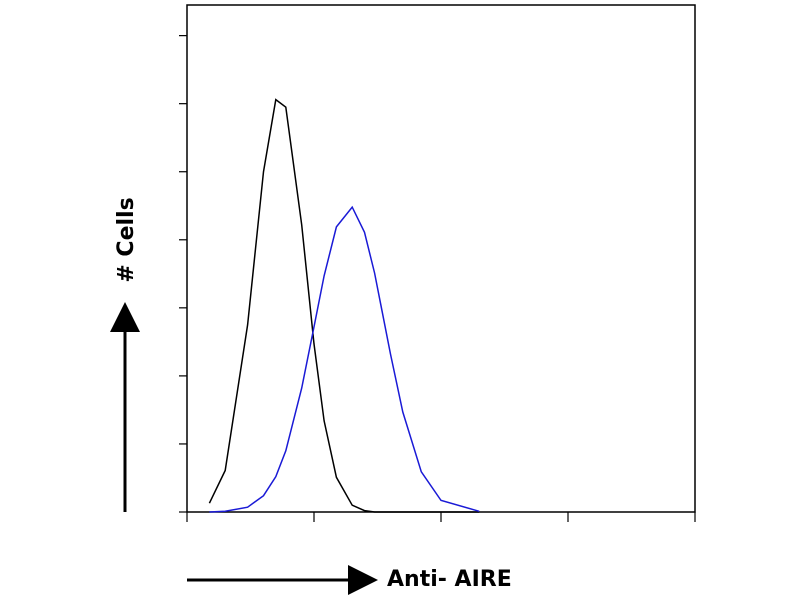 The height and width of the screenshot is (600, 800). What do you see at coordinates (126, 239) in the screenshot?
I see `y-axis-label: # Cells` at bounding box center [126, 239].